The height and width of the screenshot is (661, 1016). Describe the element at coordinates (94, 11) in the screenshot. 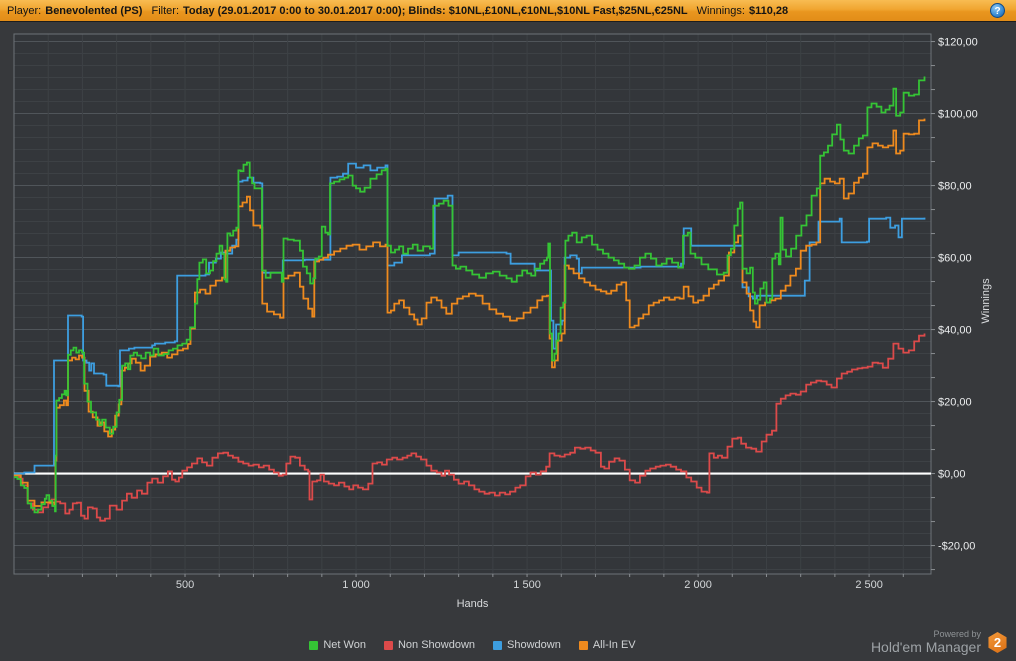

I see `player-value: Benevolented (PS)` at that location.